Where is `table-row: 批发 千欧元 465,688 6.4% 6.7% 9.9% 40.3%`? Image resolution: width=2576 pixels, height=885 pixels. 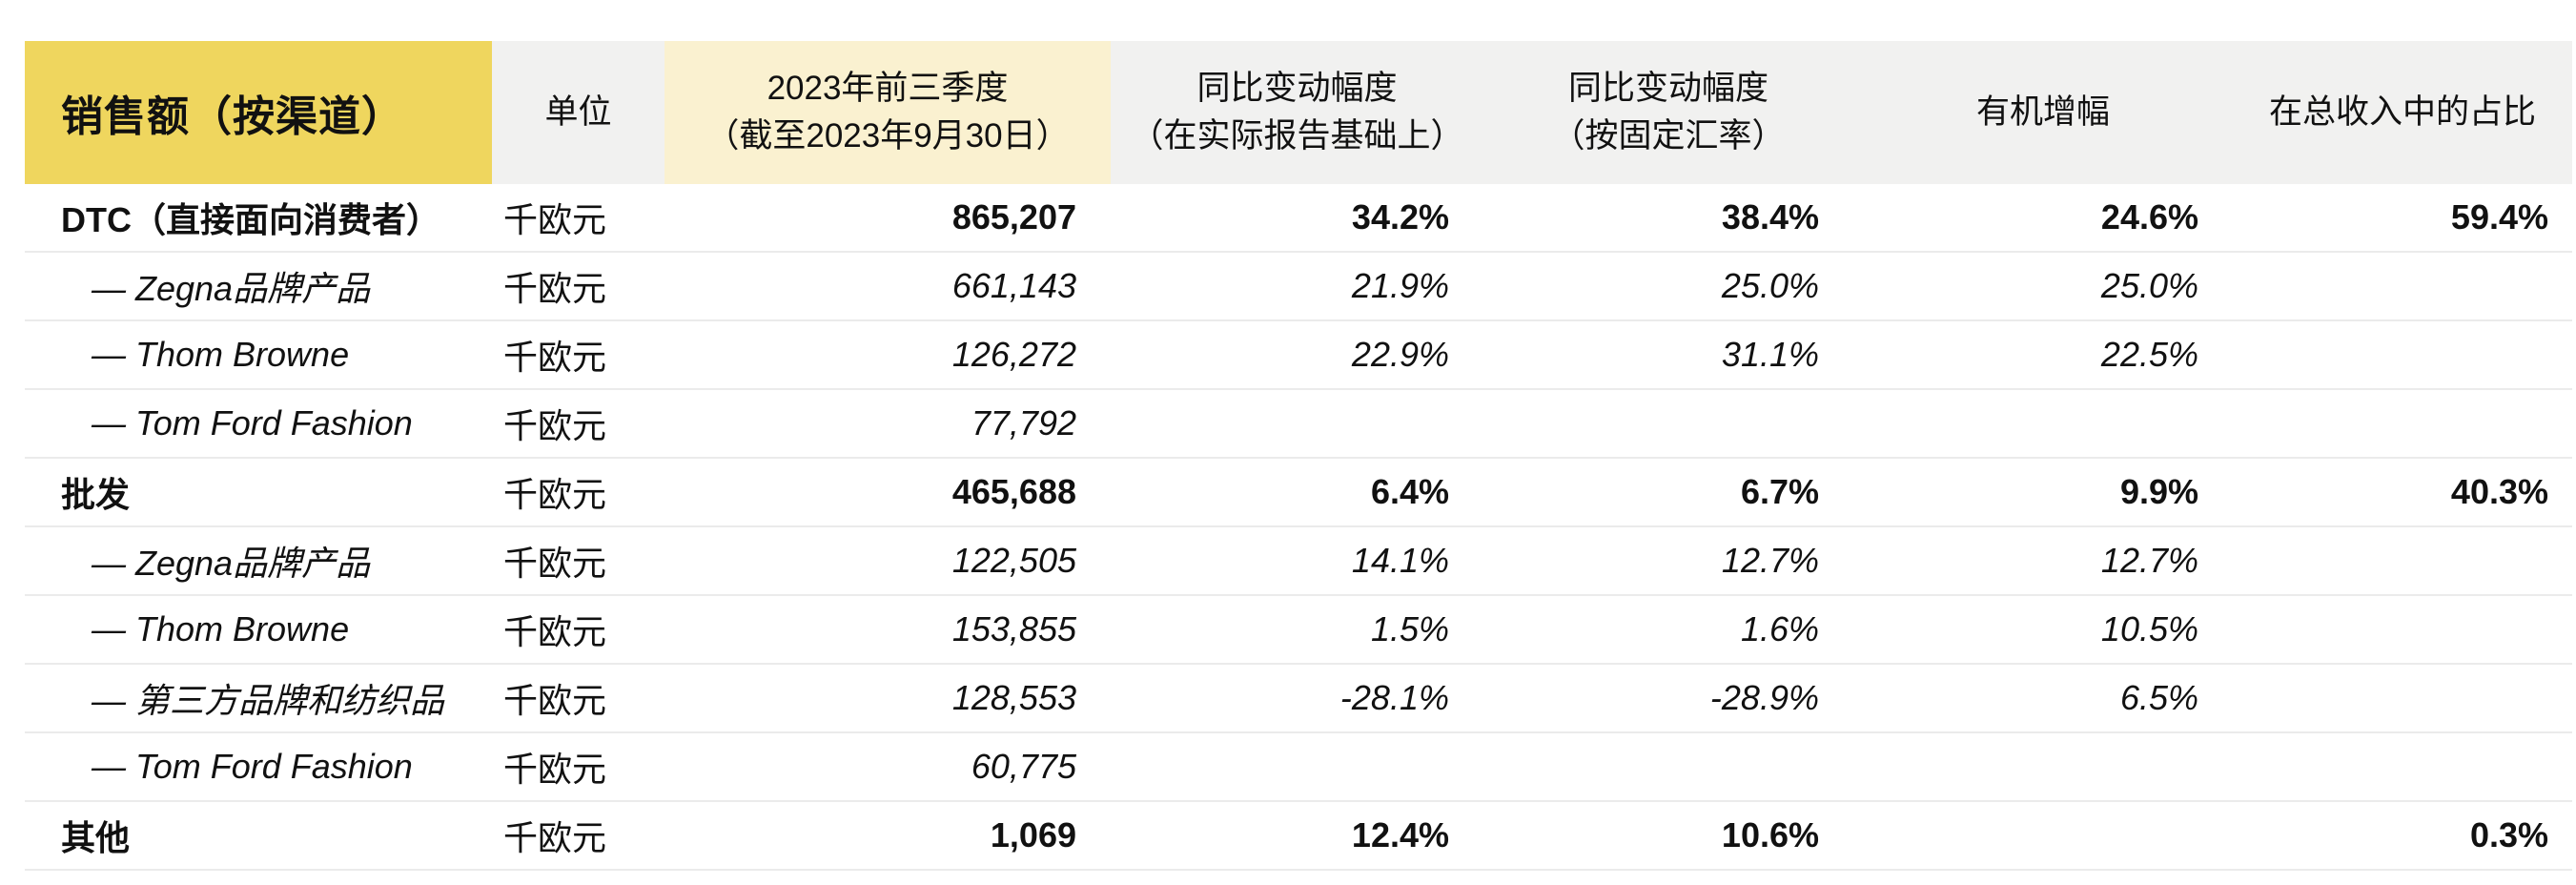 table-row: 批发 千欧元 465,688 6.4% 6.7% 9.9% 40.3% is located at coordinates (1299, 492).